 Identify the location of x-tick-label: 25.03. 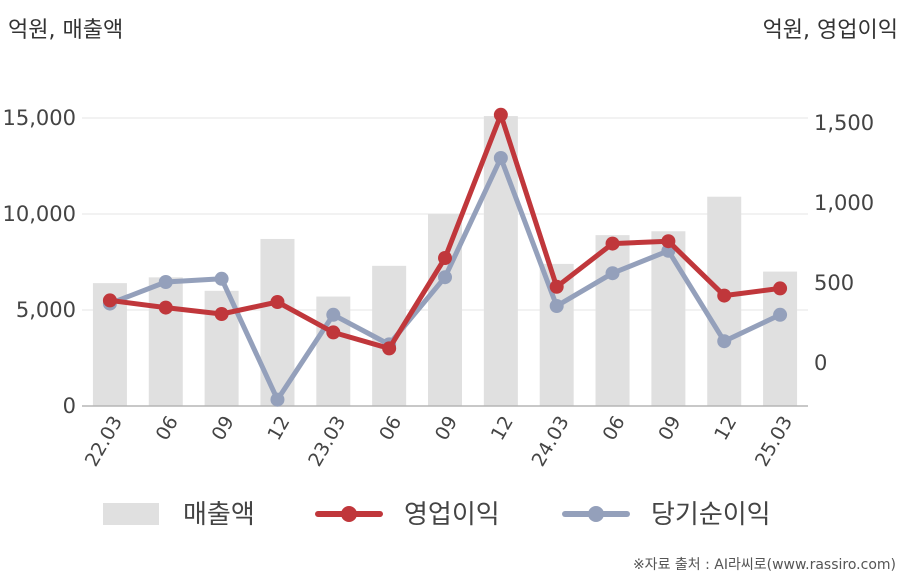
(774, 441).